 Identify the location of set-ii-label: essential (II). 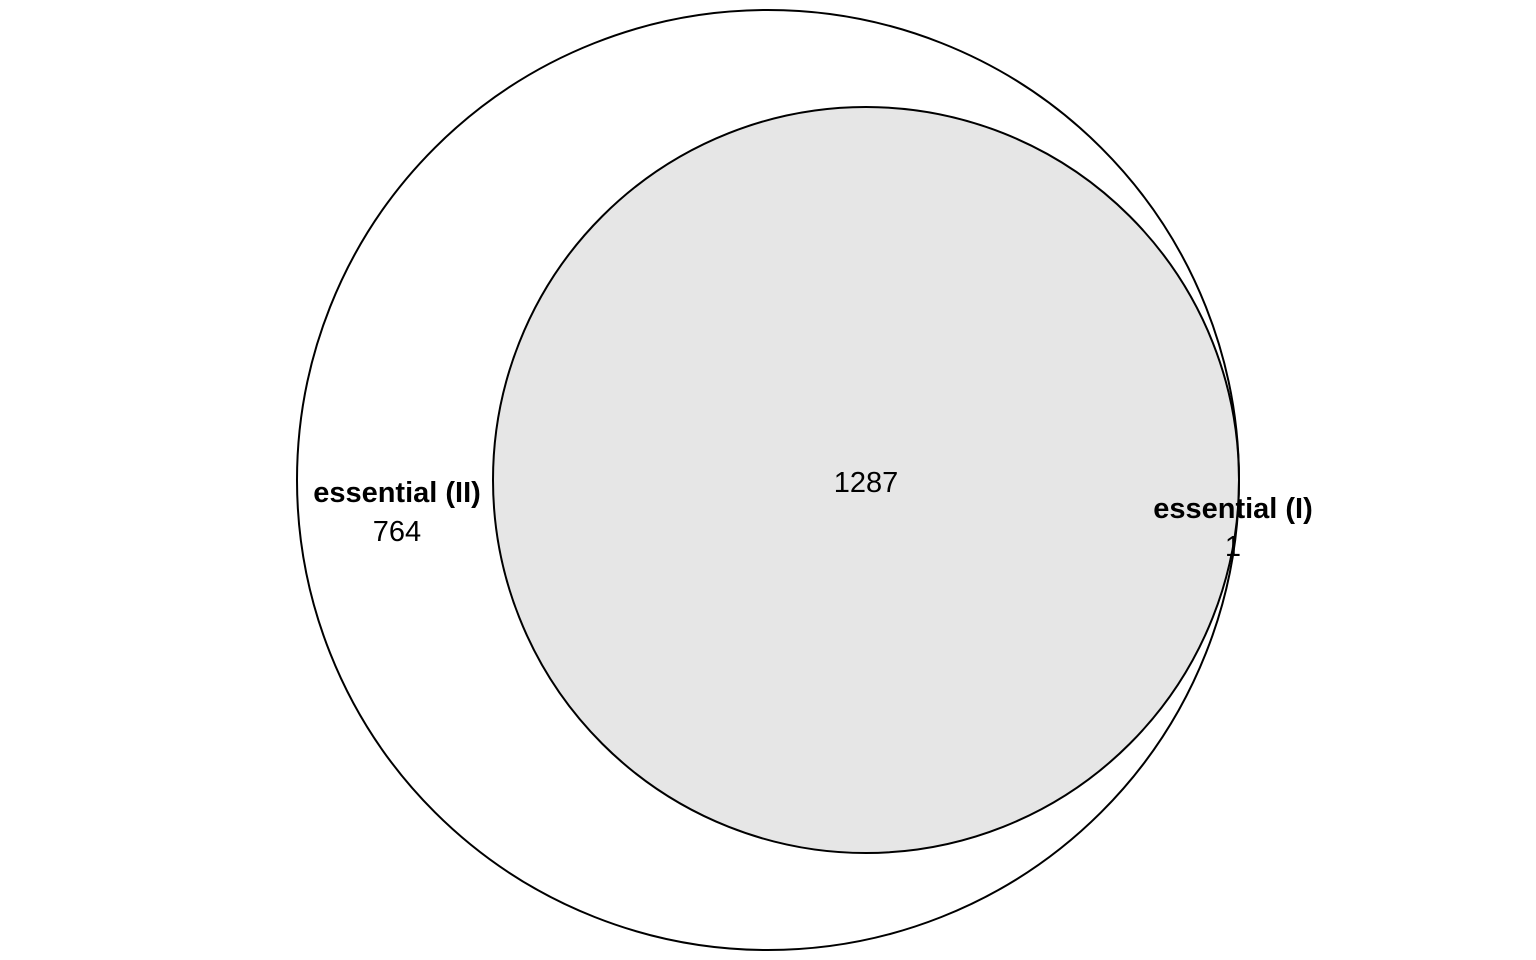
(397, 493).